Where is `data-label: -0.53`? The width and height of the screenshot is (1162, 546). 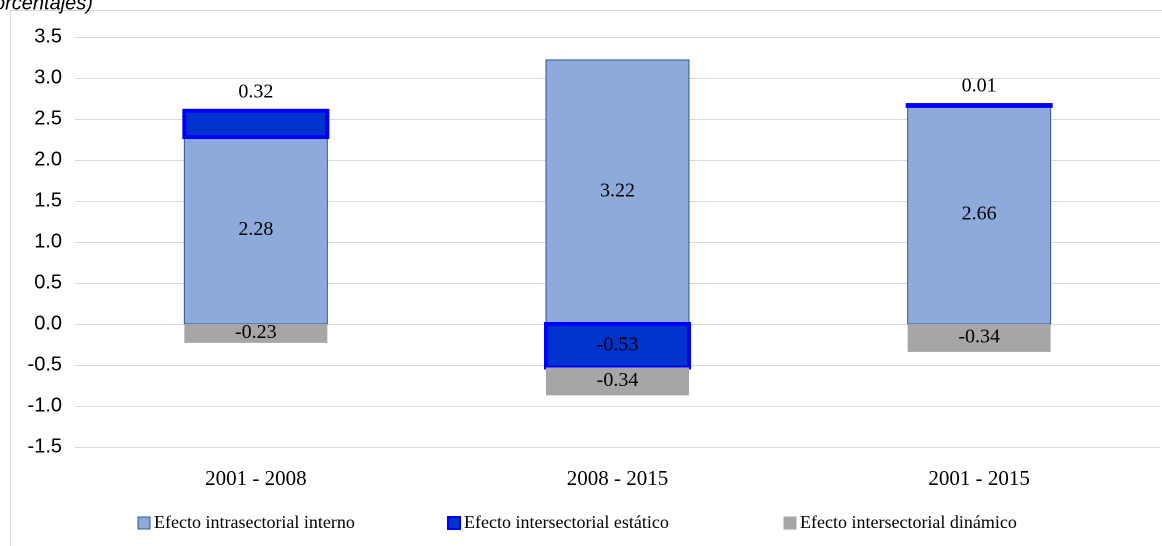
data-label: -0.53 is located at coordinates (618, 344).